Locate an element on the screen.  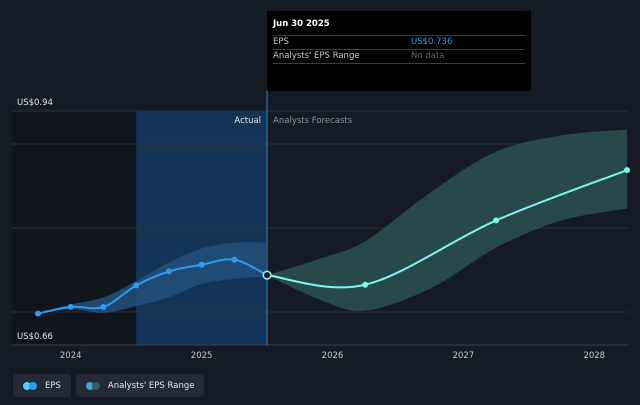
tooltip-row-range: Analysts' EPS Range No data is located at coordinates (399, 56).